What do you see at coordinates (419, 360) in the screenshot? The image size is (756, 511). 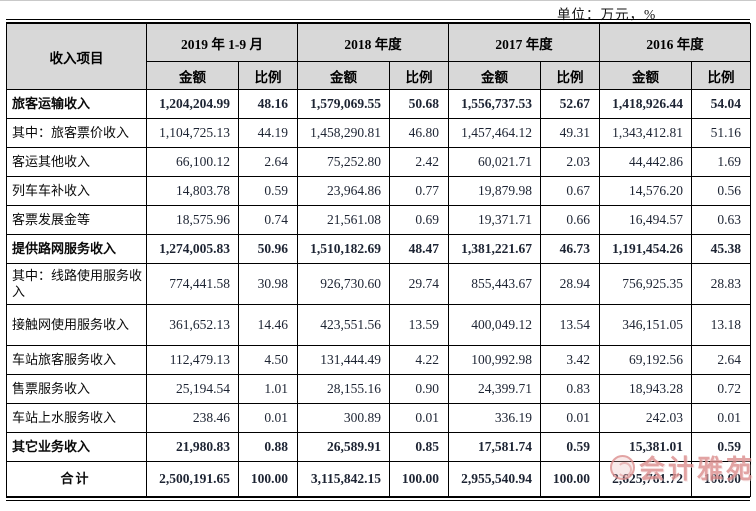 I see `ratio-cell: 4.22` at bounding box center [419, 360].